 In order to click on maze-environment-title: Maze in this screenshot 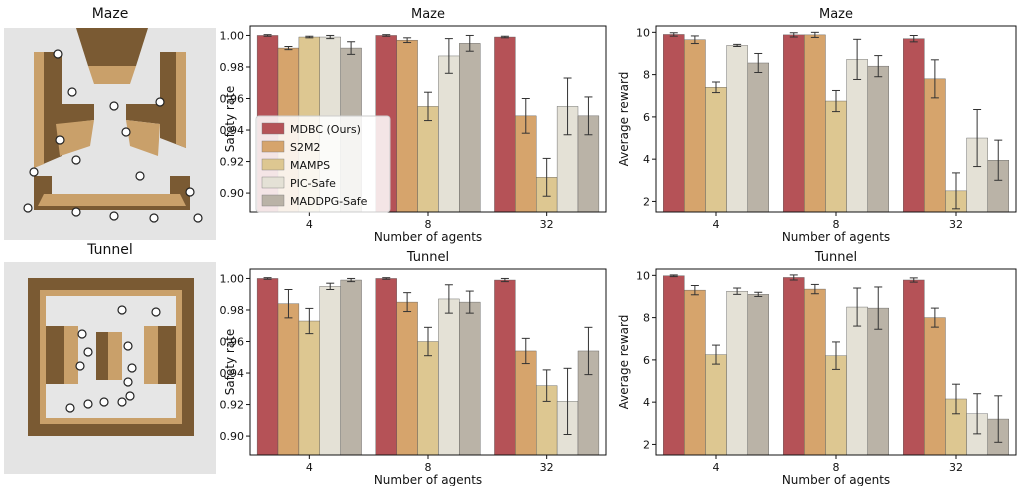, I will do `click(110, 14)`.